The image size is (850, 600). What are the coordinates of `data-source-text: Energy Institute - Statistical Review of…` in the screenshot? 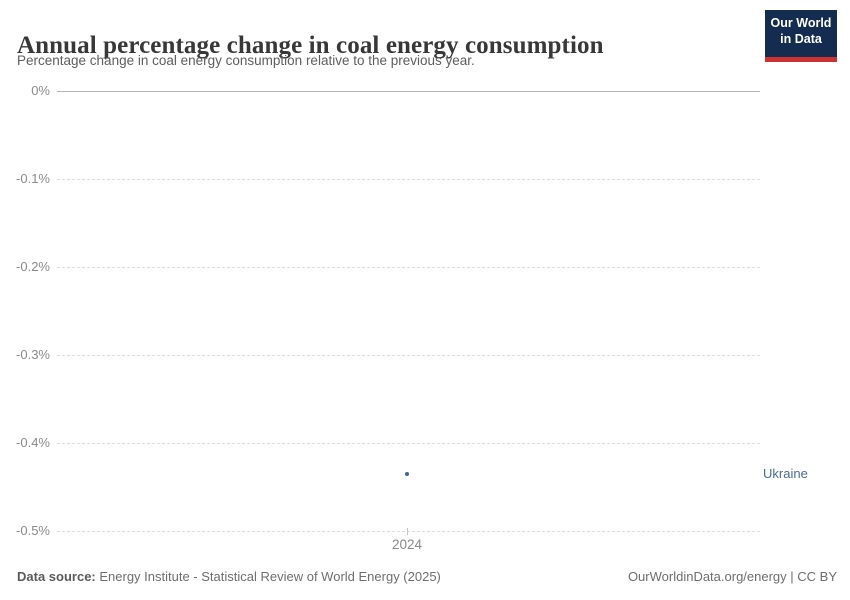 It's located at (268, 576).